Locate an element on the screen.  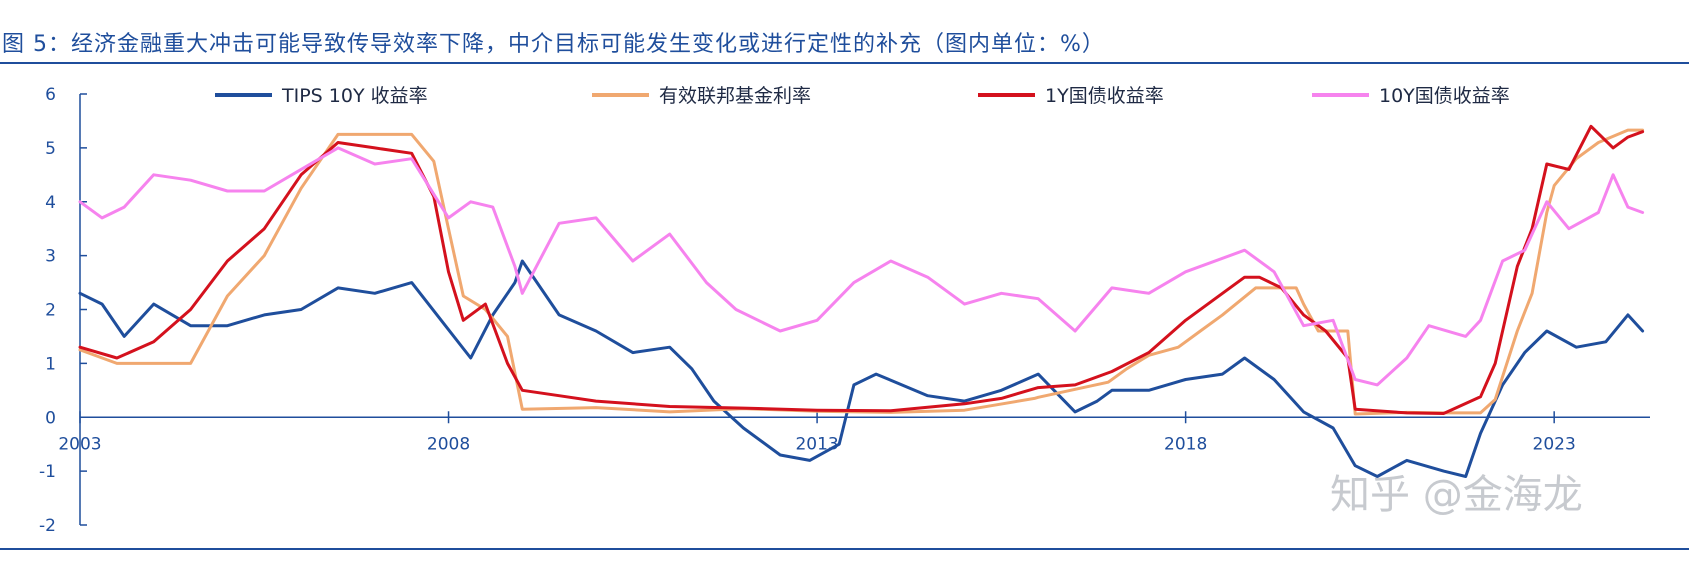
legend-label-4: 10Y国债收益率 is located at coordinates (1444, 96).